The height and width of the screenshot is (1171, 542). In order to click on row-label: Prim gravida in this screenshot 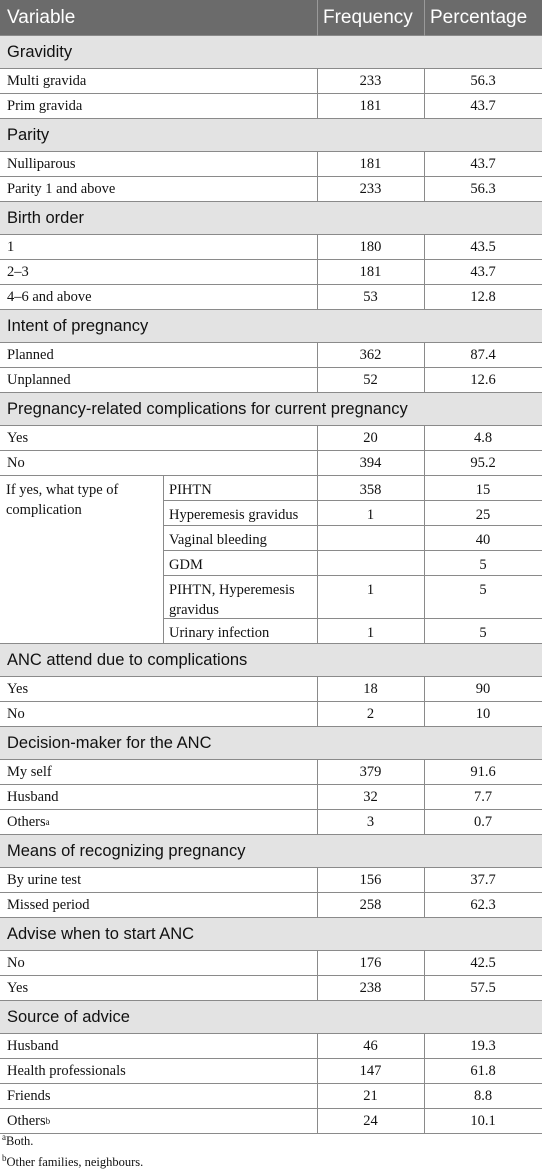, I will do `click(45, 105)`.